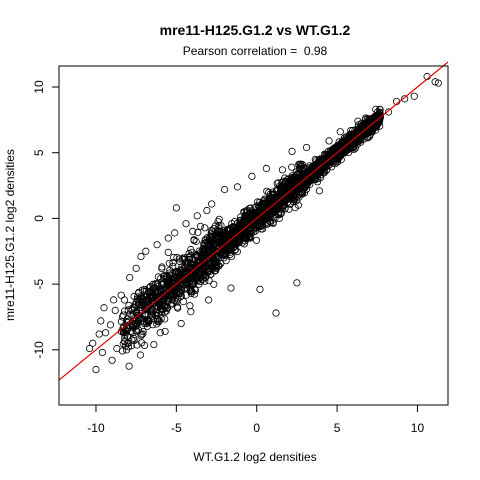 This screenshot has height=480, width=480. I want to click on y-axis: -10 -5 0 5 10, so click(46, 219).